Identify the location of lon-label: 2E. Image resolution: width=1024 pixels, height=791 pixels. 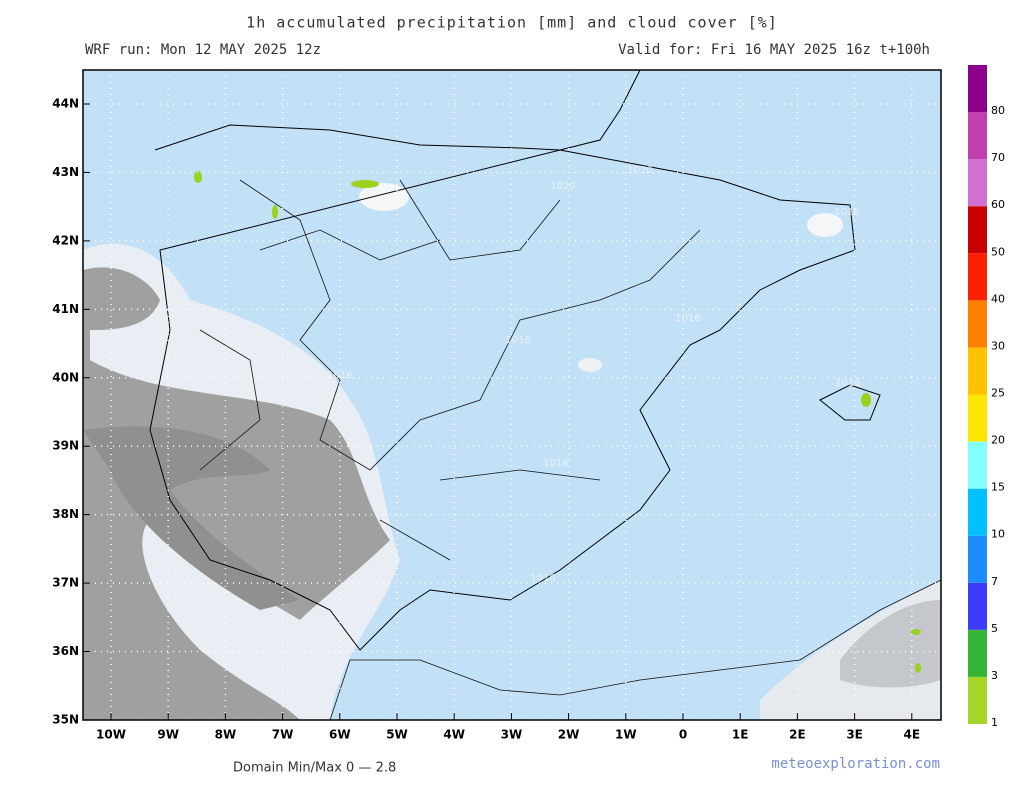
(797, 735).